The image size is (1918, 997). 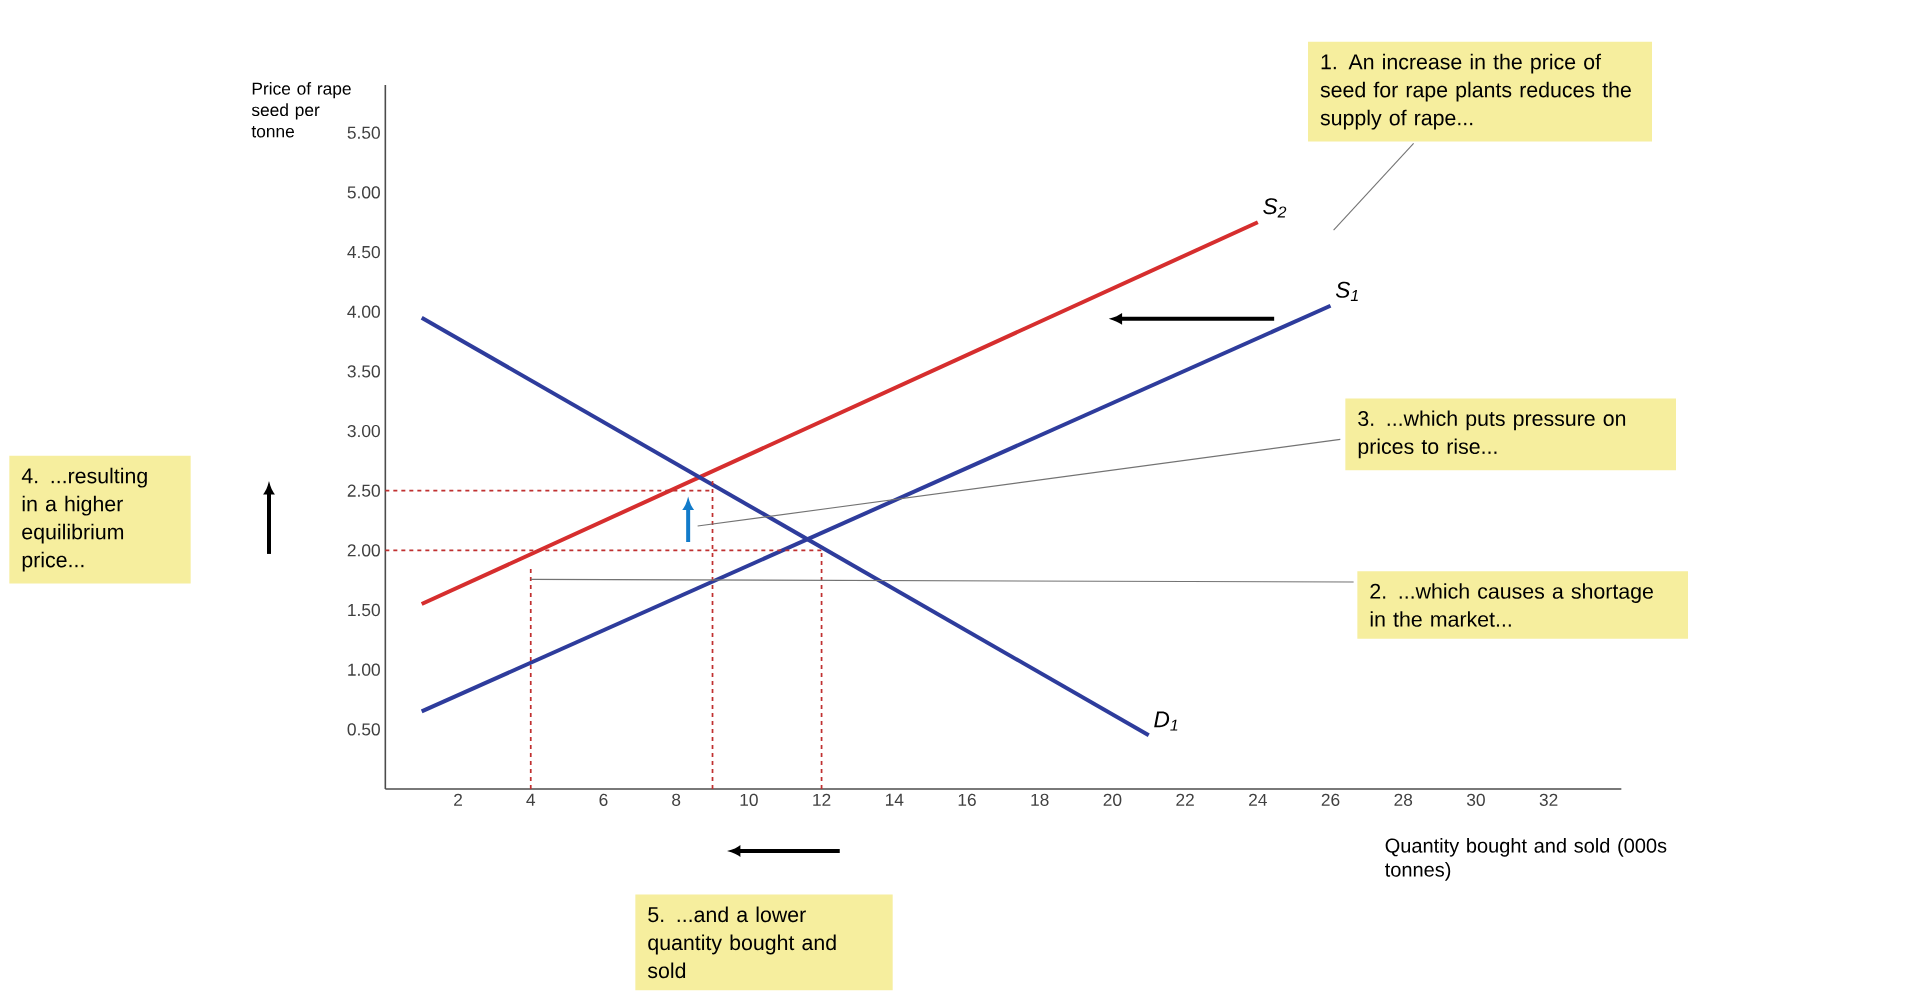 What do you see at coordinates (363, 490) in the screenshot?
I see `y-tick-label: 2.50` at bounding box center [363, 490].